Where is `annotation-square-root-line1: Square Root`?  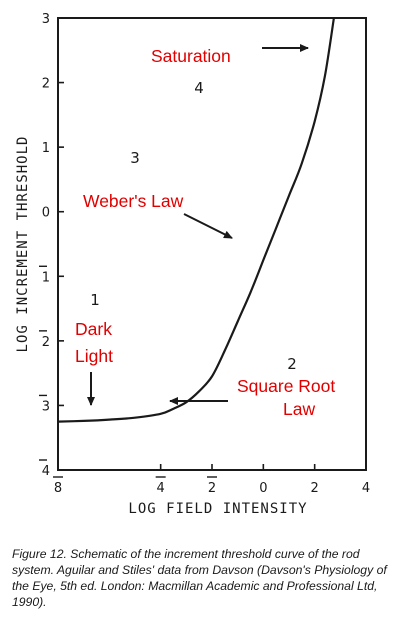 annotation-square-root-line1: Square Root is located at coordinates (286, 386).